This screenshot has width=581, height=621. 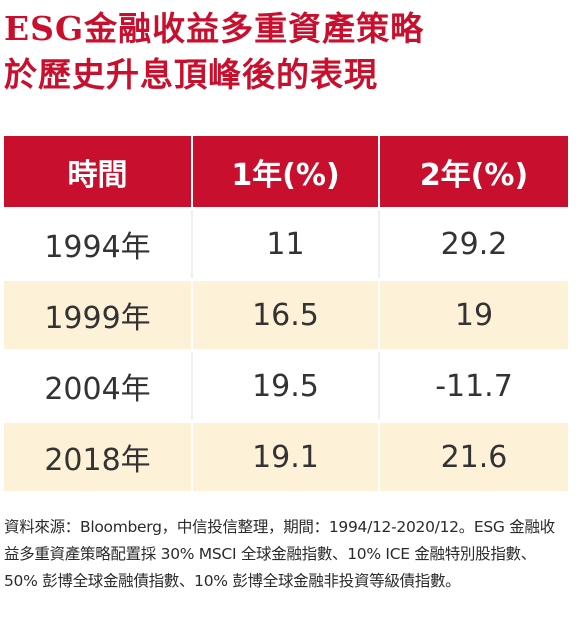 I want to click on cell-2-year: -11.7, so click(x=473, y=386).